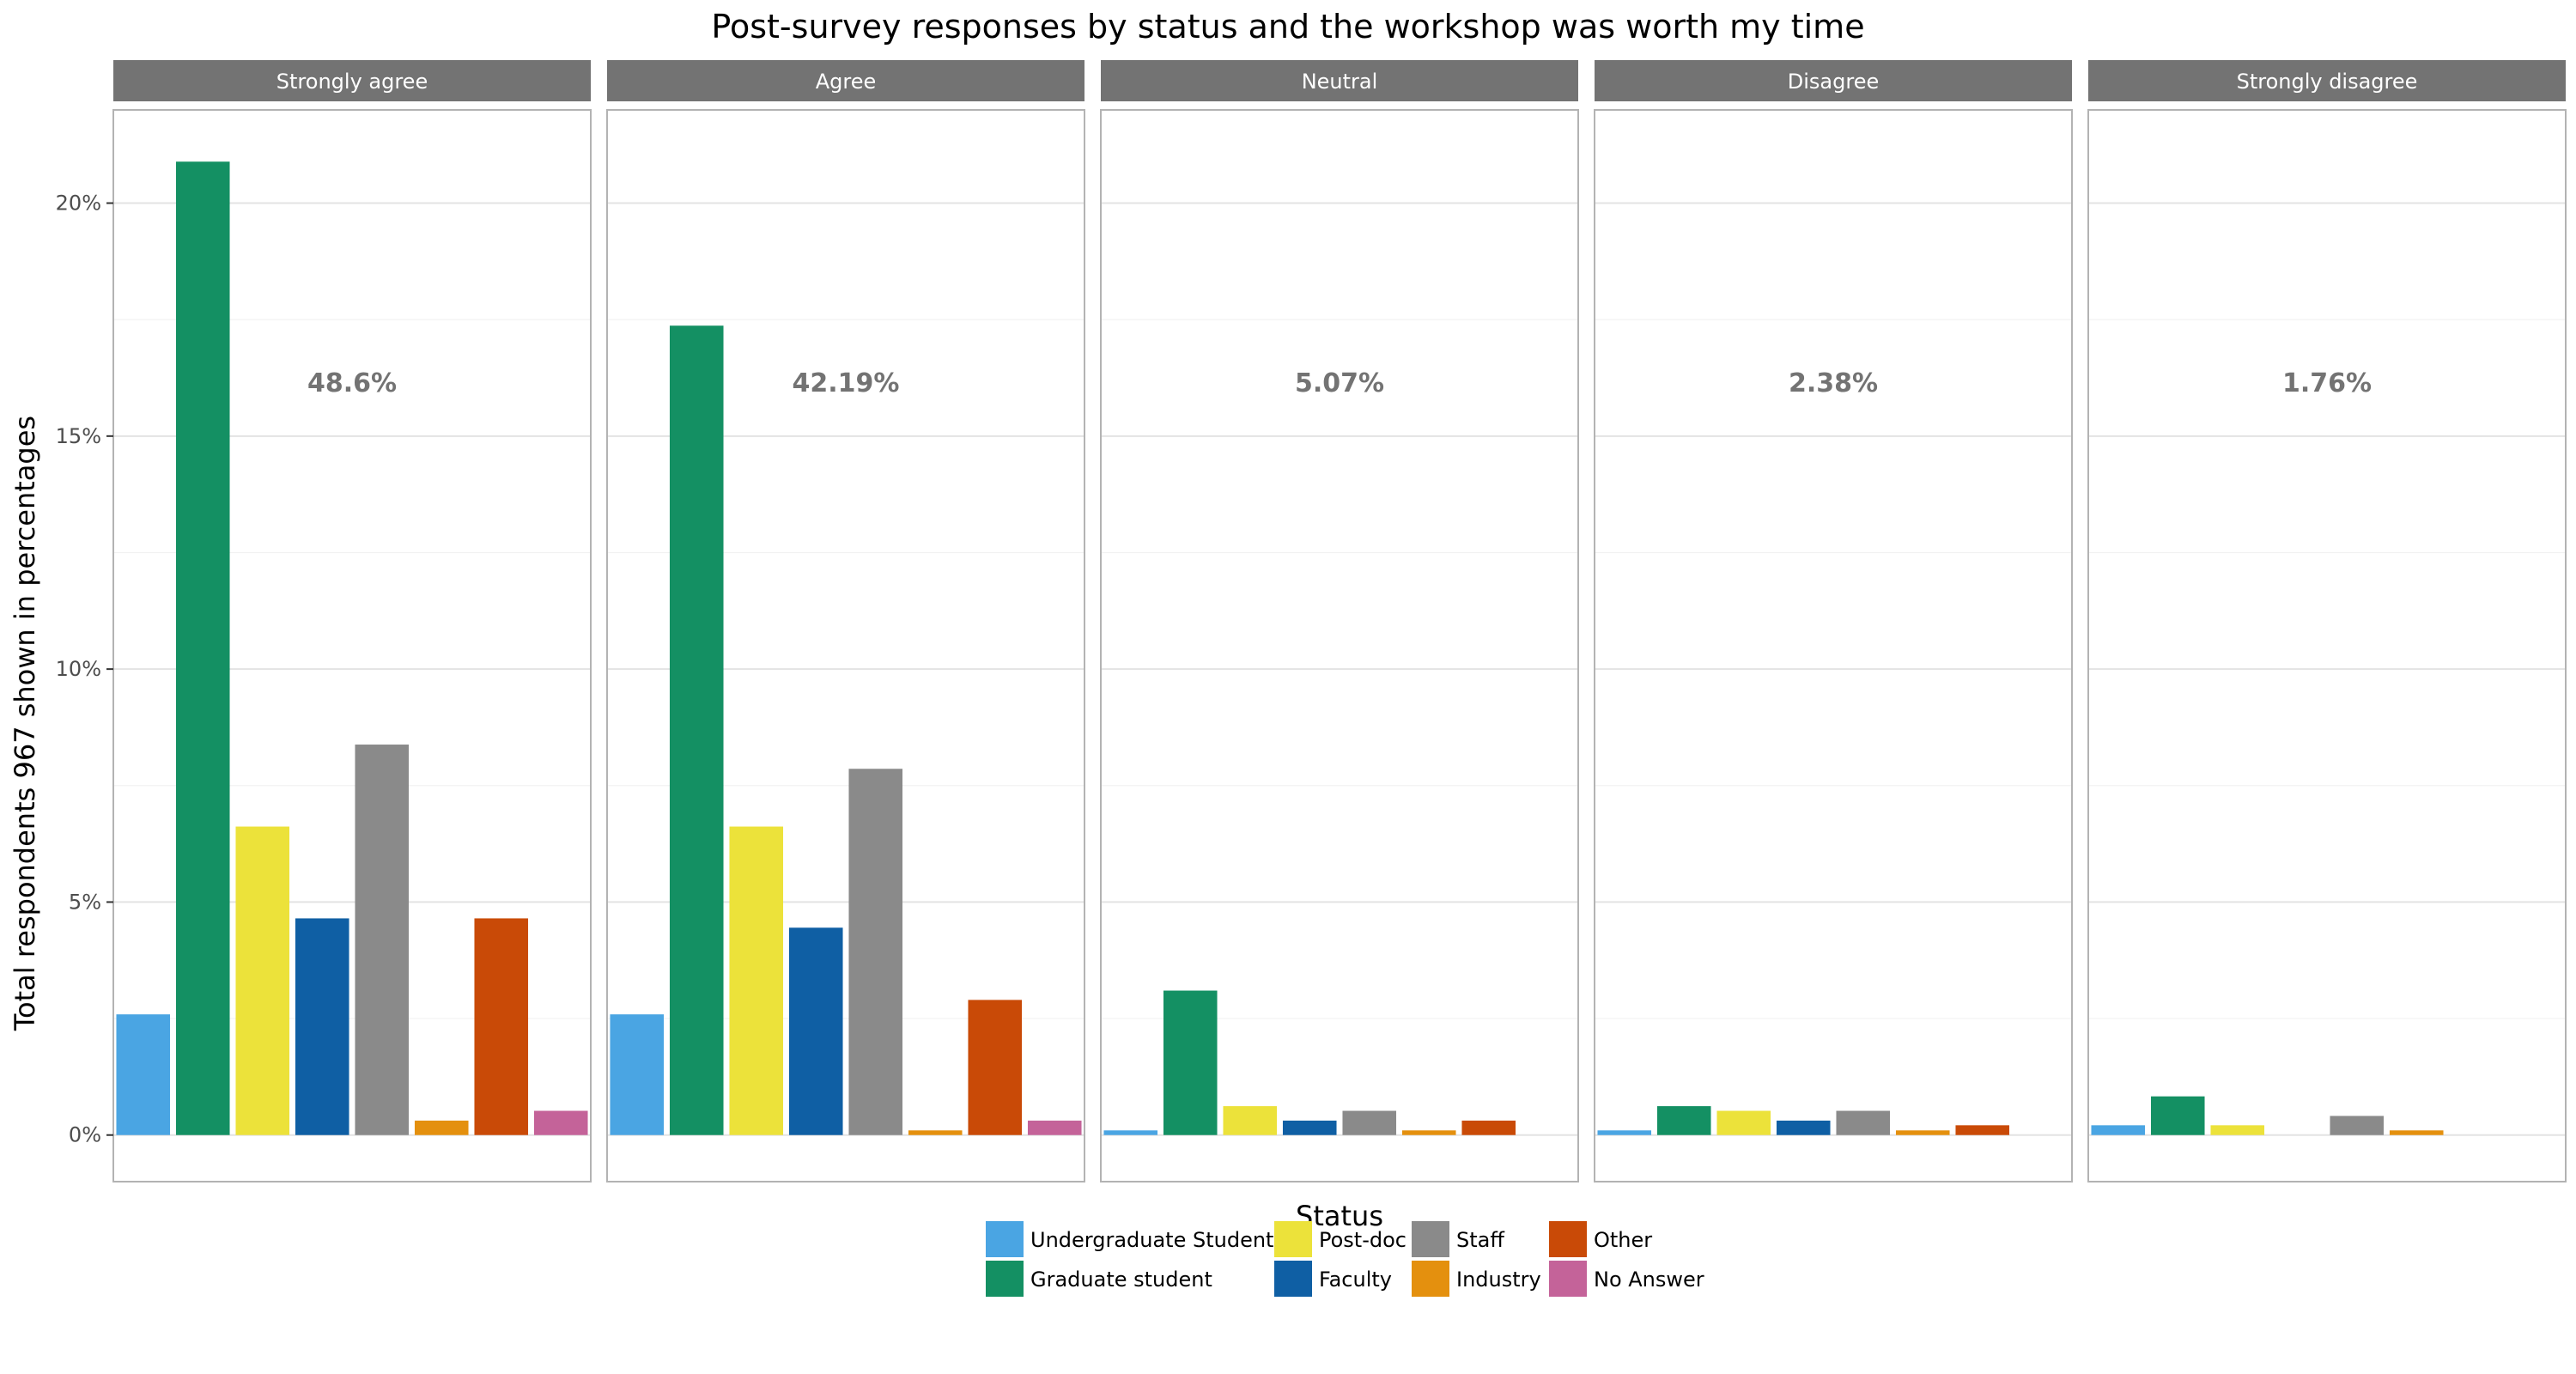 Image resolution: width=2576 pixels, height=1374 pixels. I want to click on facet-strip-label: Strongly disagree, so click(2327, 82).